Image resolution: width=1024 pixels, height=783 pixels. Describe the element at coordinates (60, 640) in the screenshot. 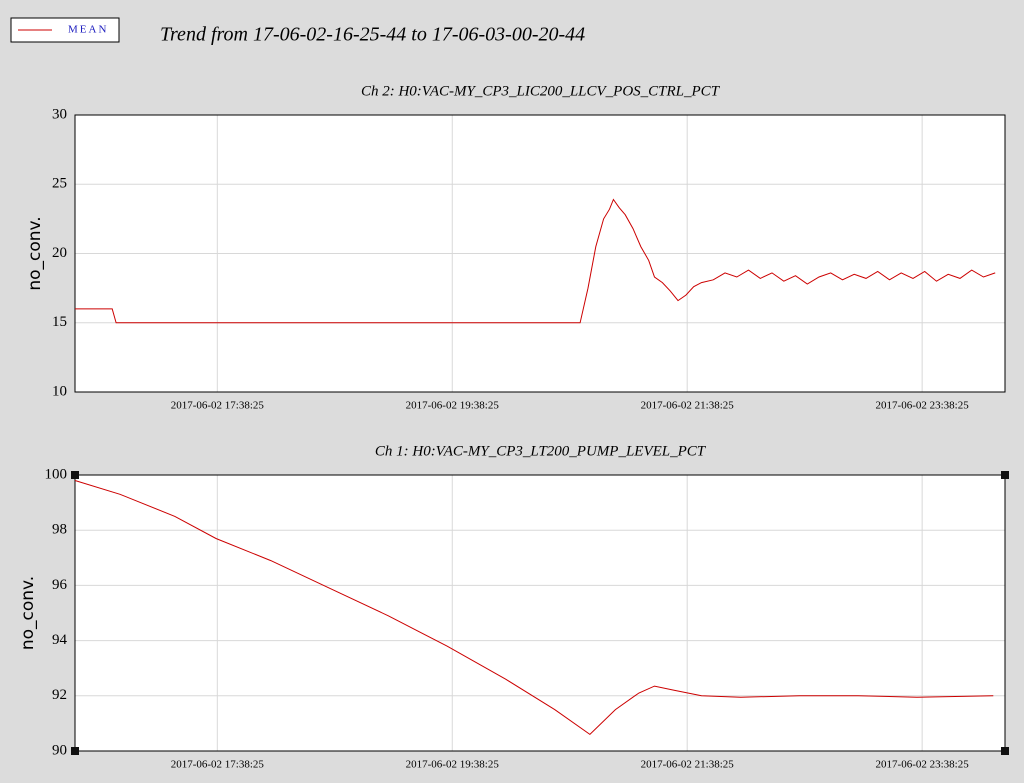

I see `y-tick-label: 94` at that location.